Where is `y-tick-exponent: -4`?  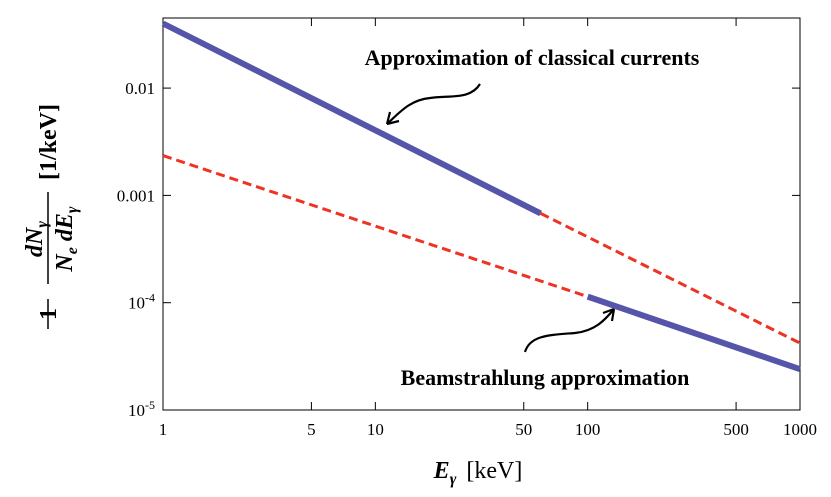 y-tick-exponent: -4 is located at coordinates (150, 298).